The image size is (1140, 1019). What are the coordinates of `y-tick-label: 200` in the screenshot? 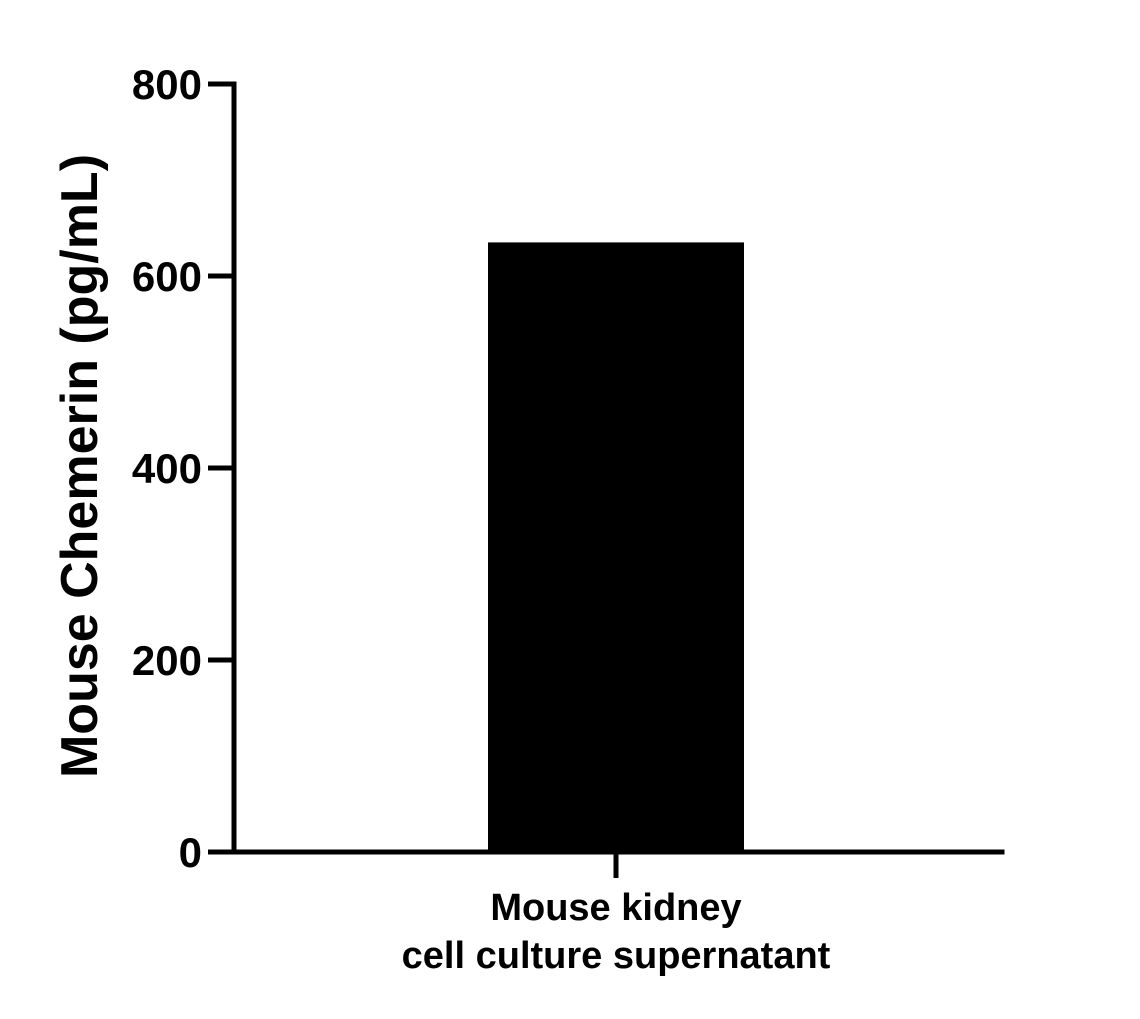 It's located at (167, 660).